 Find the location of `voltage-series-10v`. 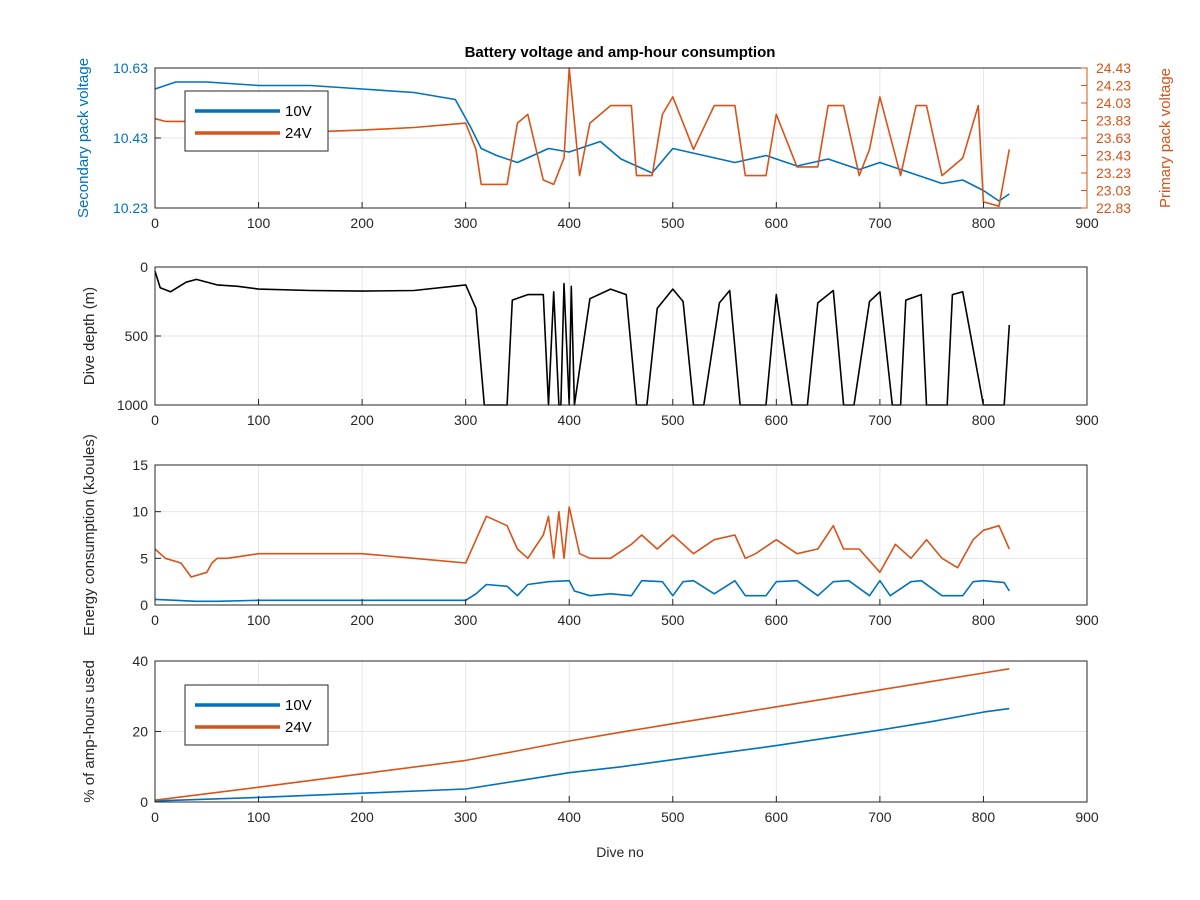

voltage-series-10v is located at coordinates (582, 141).